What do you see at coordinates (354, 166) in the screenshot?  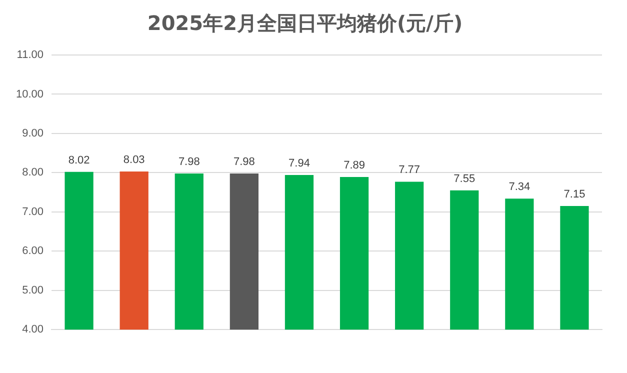 I see `data-label: 7.89` at bounding box center [354, 166].